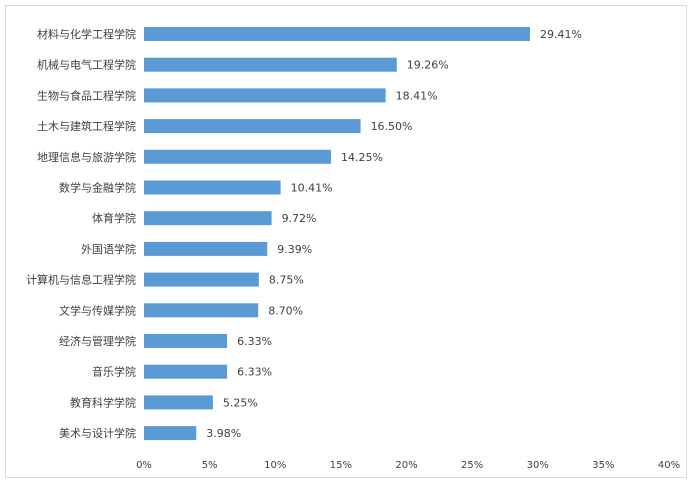 Image resolution: width=693 pixels, height=484 pixels. I want to click on data-label: 8.70%, so click(285, 310).